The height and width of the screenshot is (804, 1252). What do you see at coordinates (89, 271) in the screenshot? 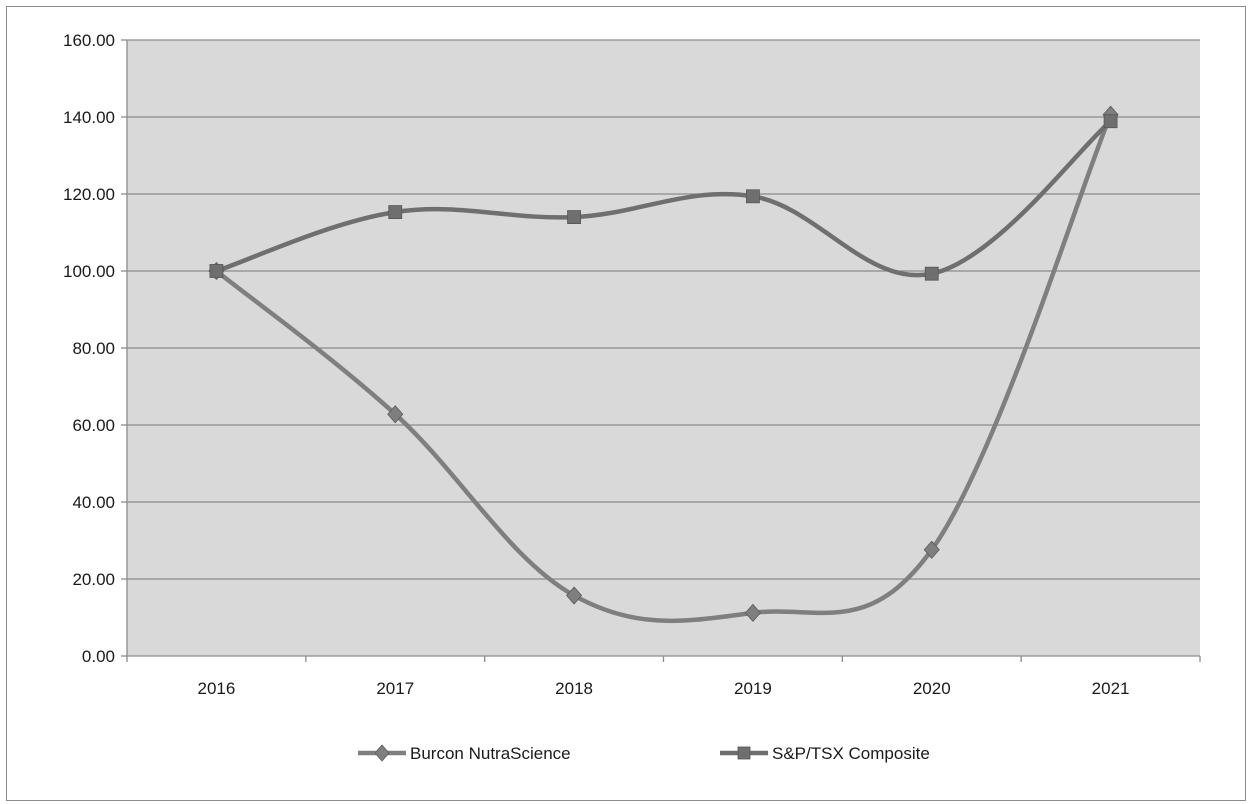
I see `y-tick-label: 100.00` at bounding box center [89, 271].